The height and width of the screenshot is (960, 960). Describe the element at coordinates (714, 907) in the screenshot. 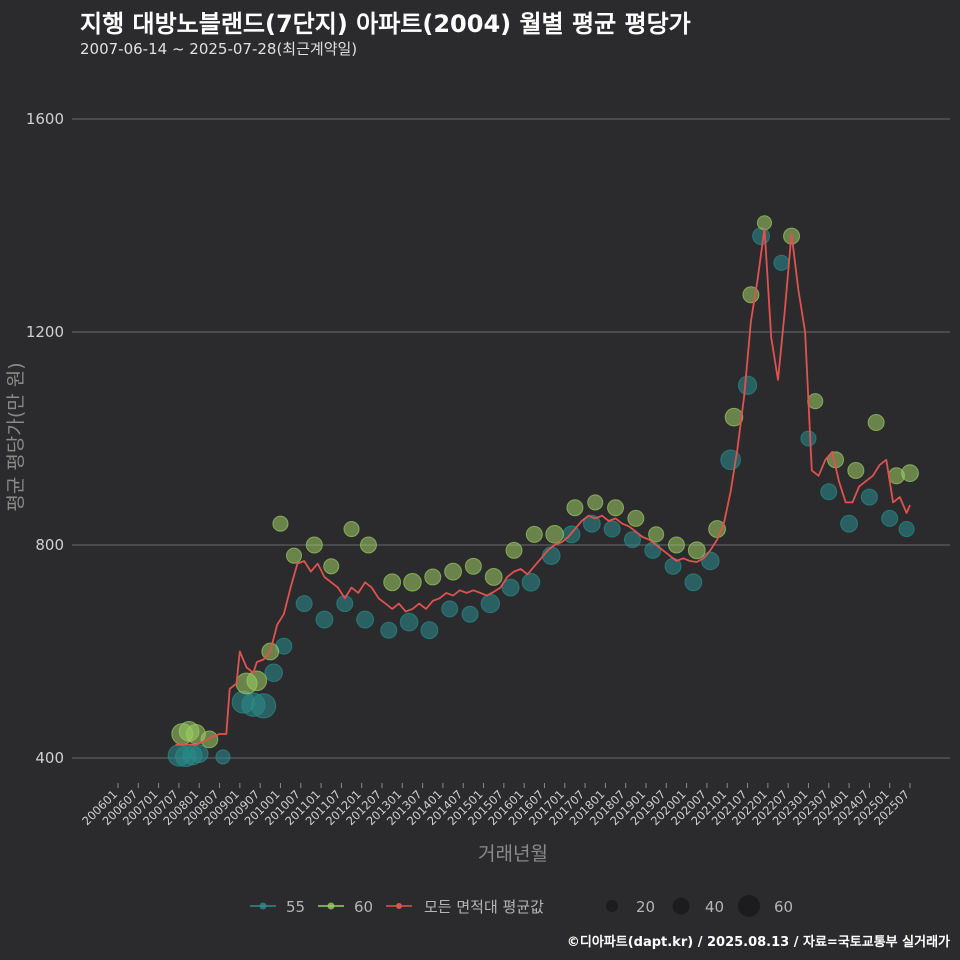

I see `legend-size-label-40: 40` at that location.